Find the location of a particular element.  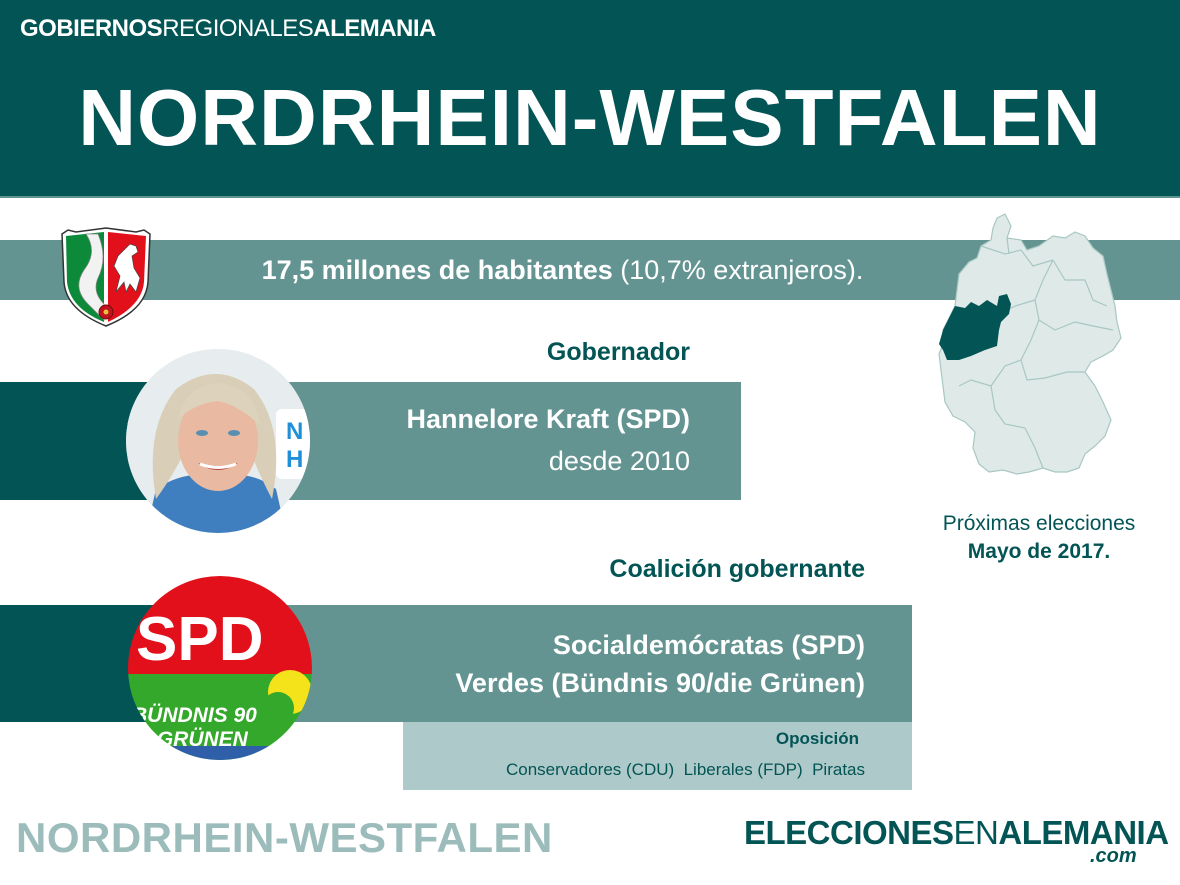

brand-tld: .com is located at coordinates (1113, 856).